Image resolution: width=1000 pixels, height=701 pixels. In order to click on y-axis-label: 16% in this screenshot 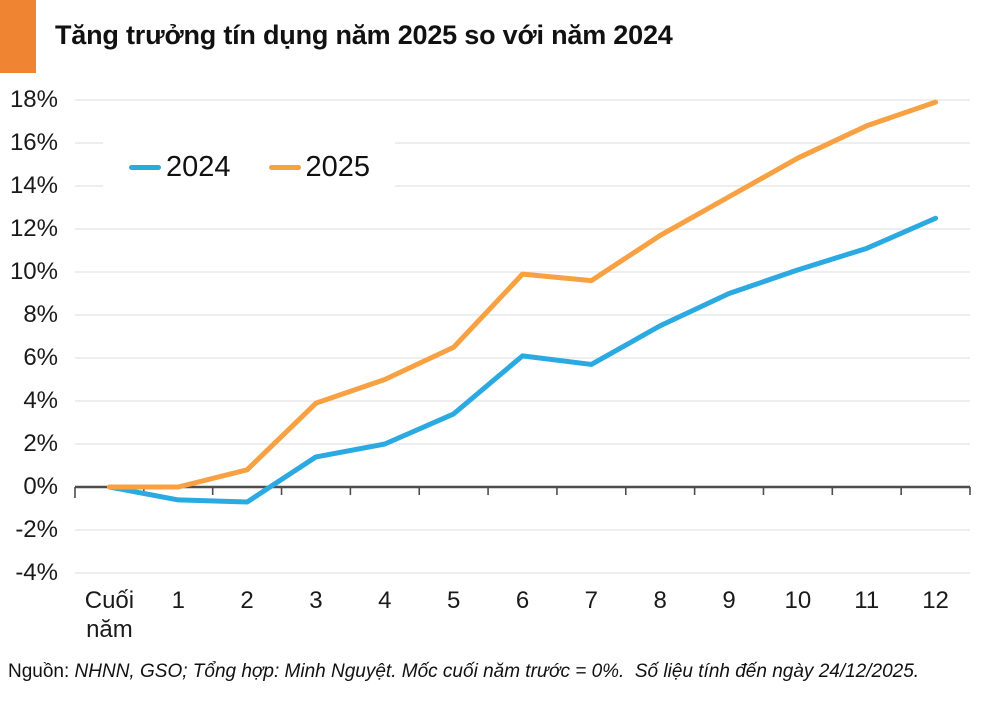, I will do `click(33, 142)`.